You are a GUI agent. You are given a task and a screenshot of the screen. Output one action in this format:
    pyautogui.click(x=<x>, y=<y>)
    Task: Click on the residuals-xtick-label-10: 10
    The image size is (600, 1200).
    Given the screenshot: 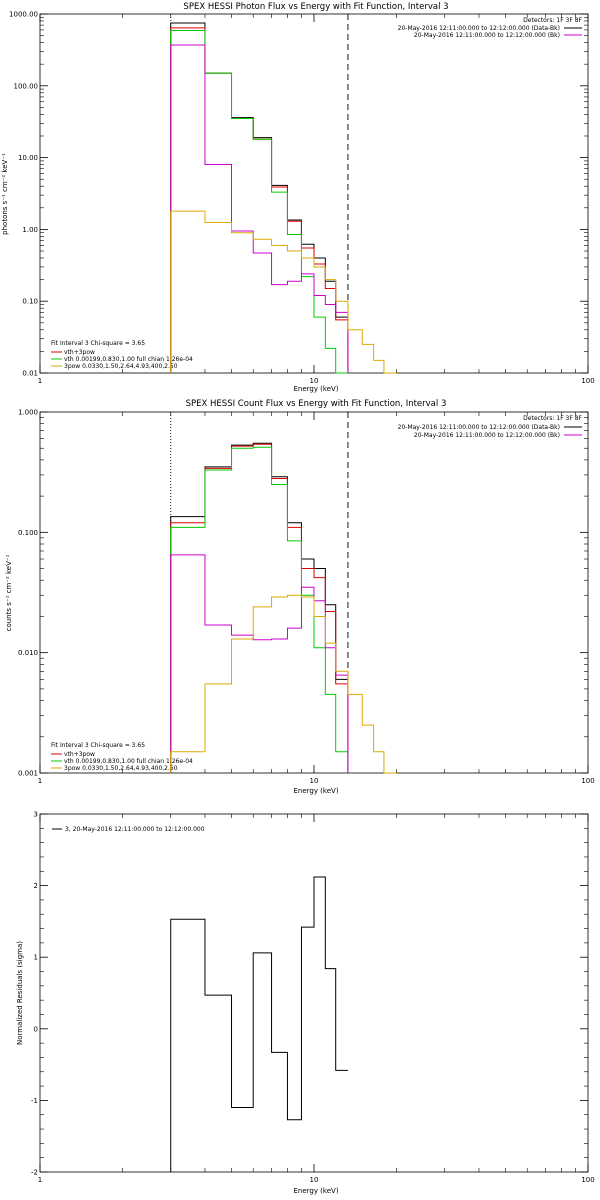 What is the action you would take?
    pyautogui.click(x=314, y=1180)
    